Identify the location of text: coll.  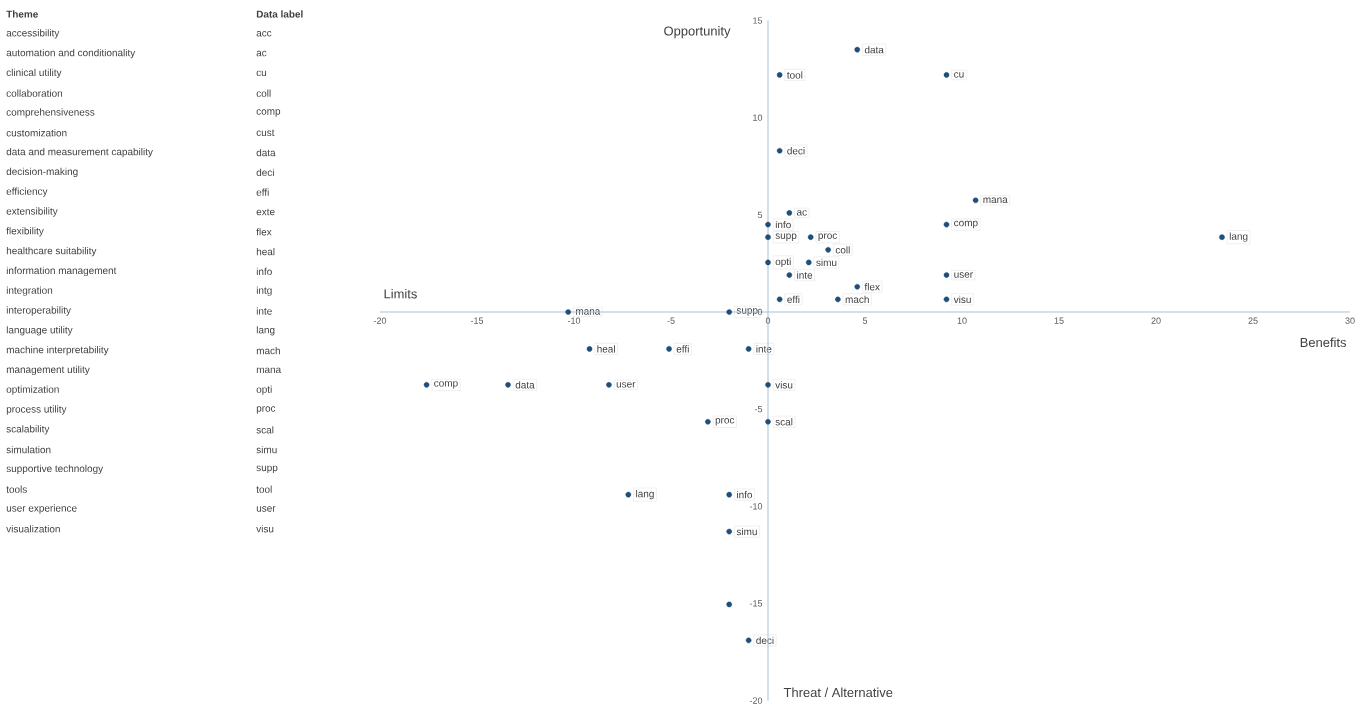
(263, 93).